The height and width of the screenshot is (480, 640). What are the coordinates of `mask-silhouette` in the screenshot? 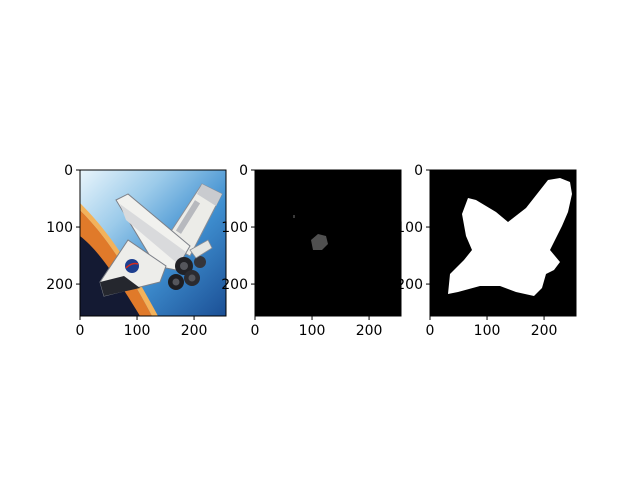 It's located at (510, 237).